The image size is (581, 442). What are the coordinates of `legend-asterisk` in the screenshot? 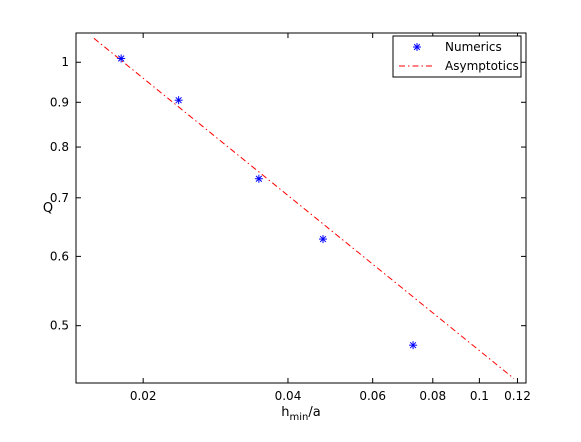 It's located at (417, 47).